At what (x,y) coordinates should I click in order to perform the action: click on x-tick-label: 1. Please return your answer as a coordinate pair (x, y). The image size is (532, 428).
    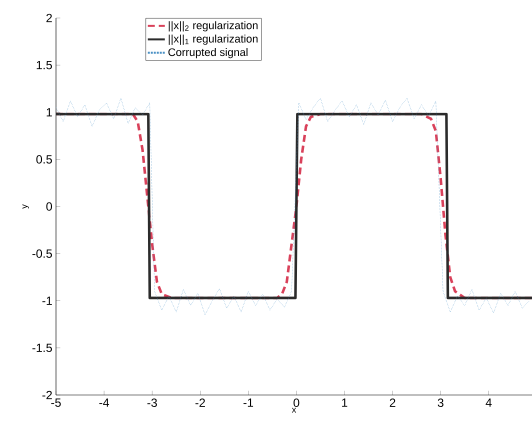
    Looking at the image, I should click on (345, 402).